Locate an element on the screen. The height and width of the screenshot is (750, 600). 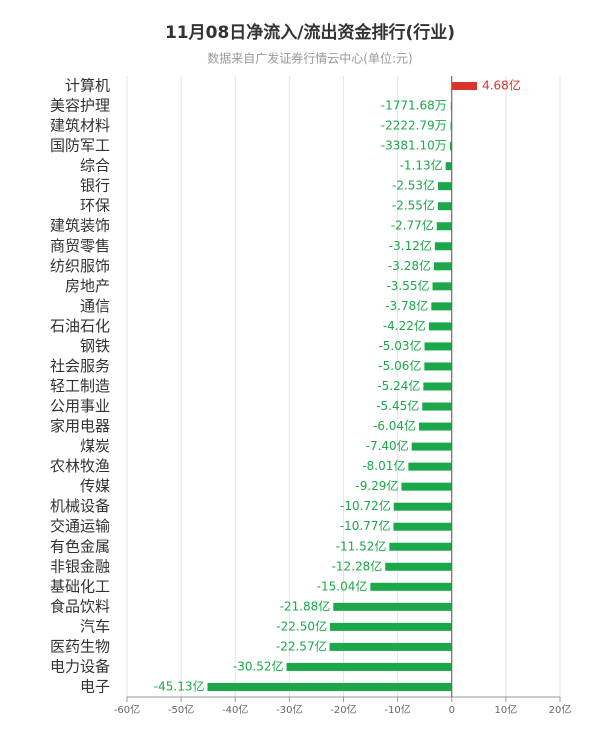
y-tick-label: 通信 is located at coordinates (95, 306).